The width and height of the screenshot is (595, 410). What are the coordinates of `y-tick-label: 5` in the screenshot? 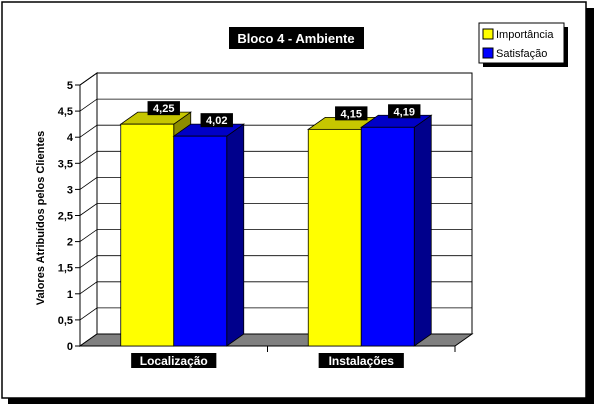 It's located at (70, 86).